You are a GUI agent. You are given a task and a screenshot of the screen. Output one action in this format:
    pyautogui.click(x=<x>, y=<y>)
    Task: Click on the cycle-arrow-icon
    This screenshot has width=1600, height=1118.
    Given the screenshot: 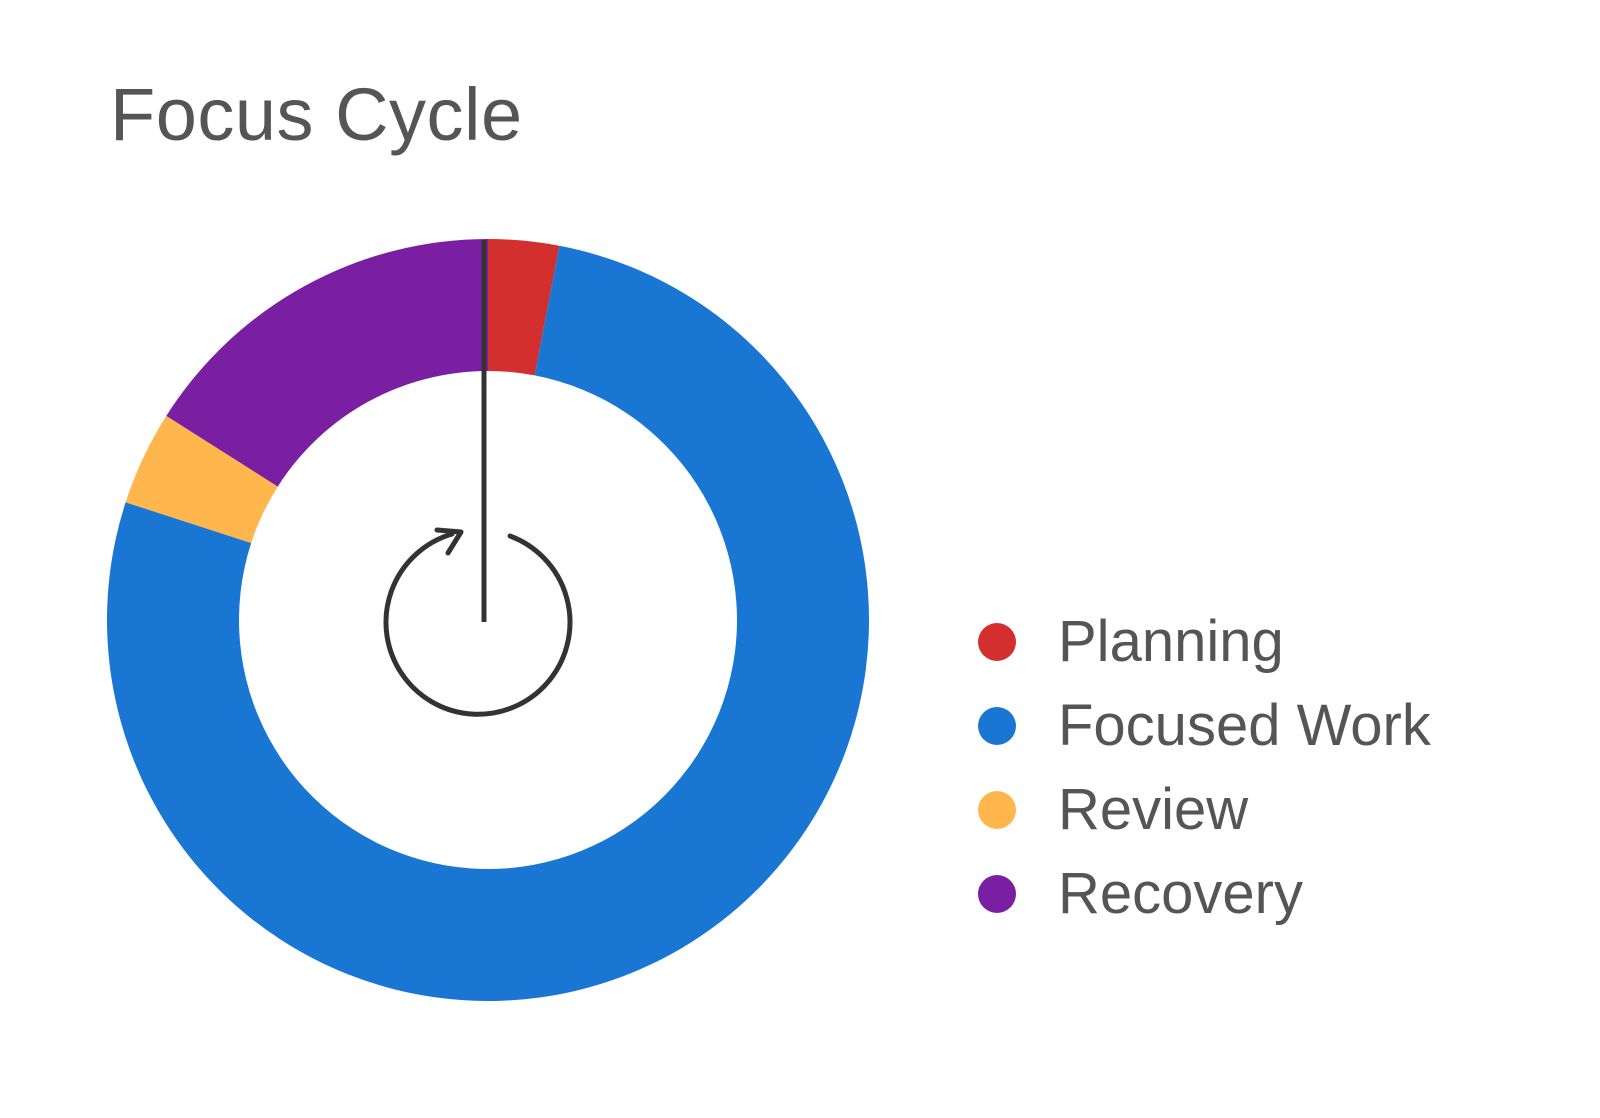 What is the action you would take?
    pyautogui.click(x=478, y=622)
    